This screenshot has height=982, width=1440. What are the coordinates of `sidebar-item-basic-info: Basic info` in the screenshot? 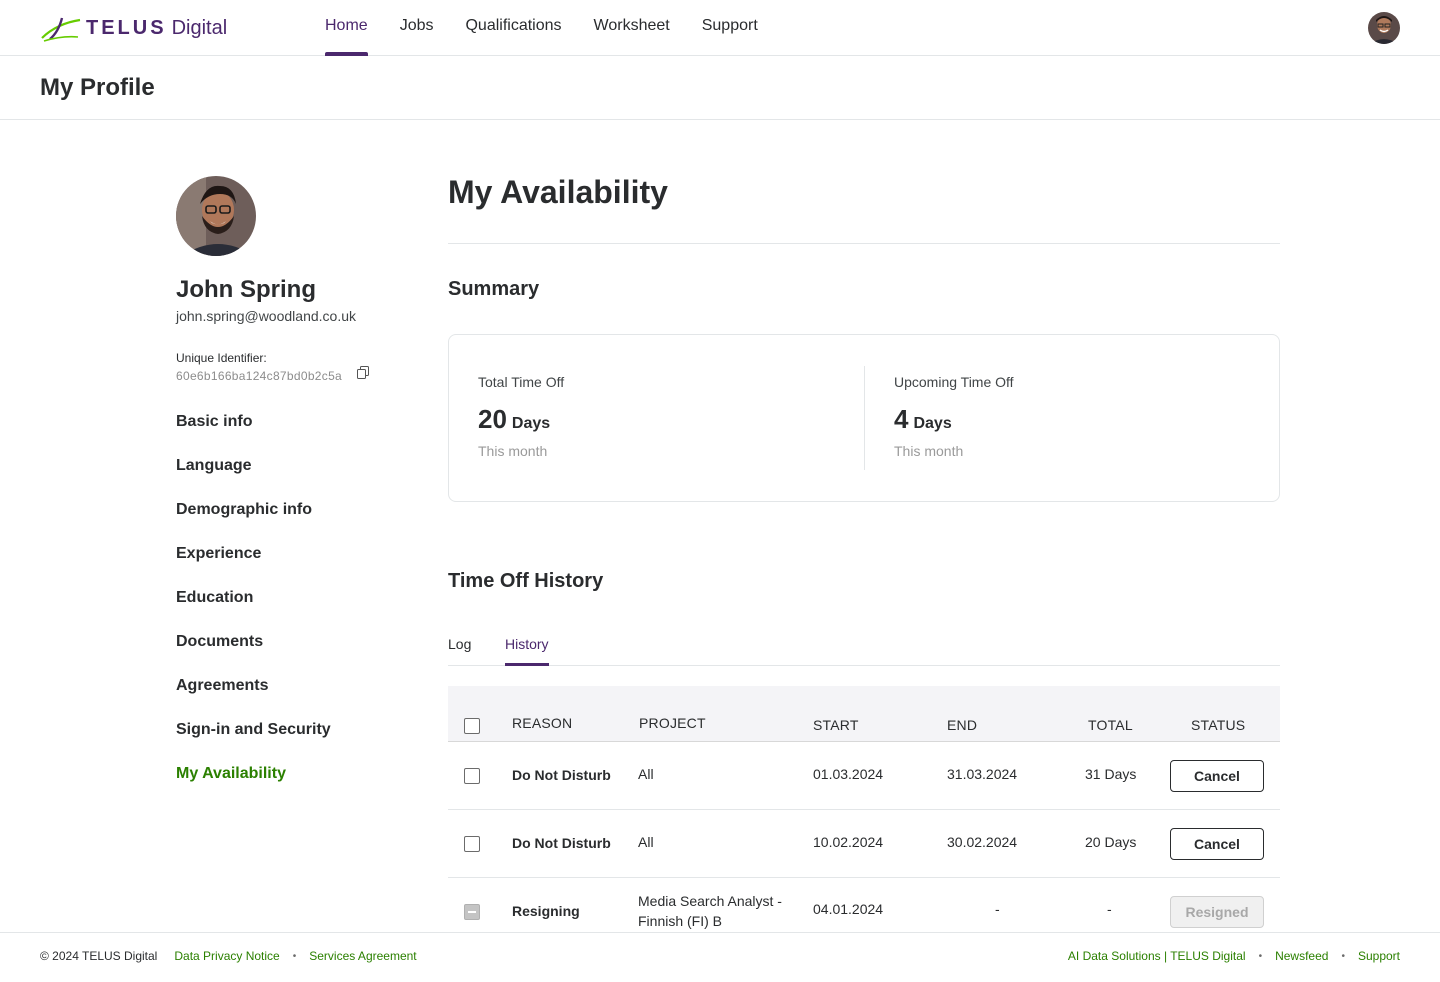 It's located at (214, 421).